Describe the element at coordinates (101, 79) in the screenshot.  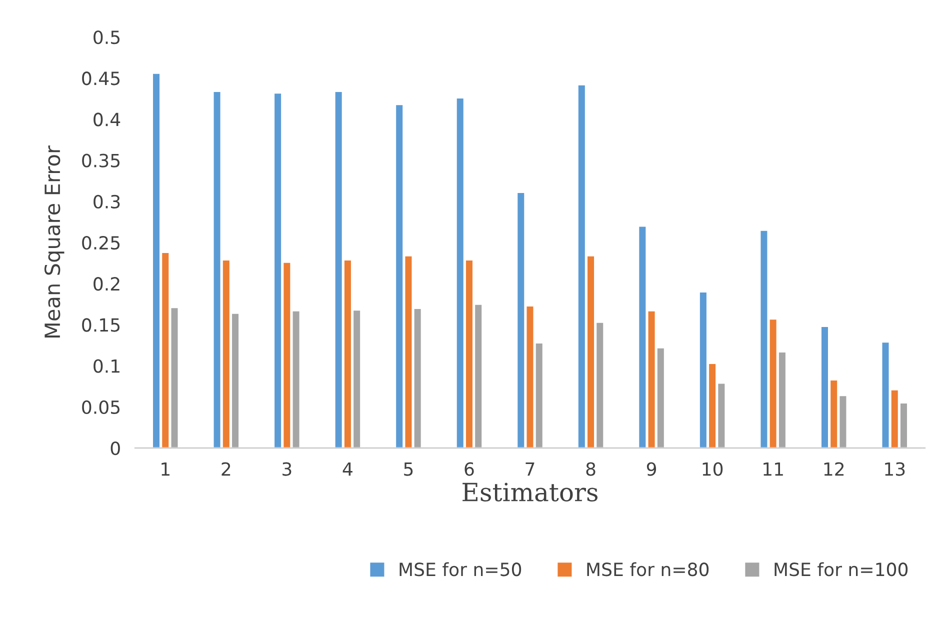
I see `y-tick-label: 0.45` at that location.